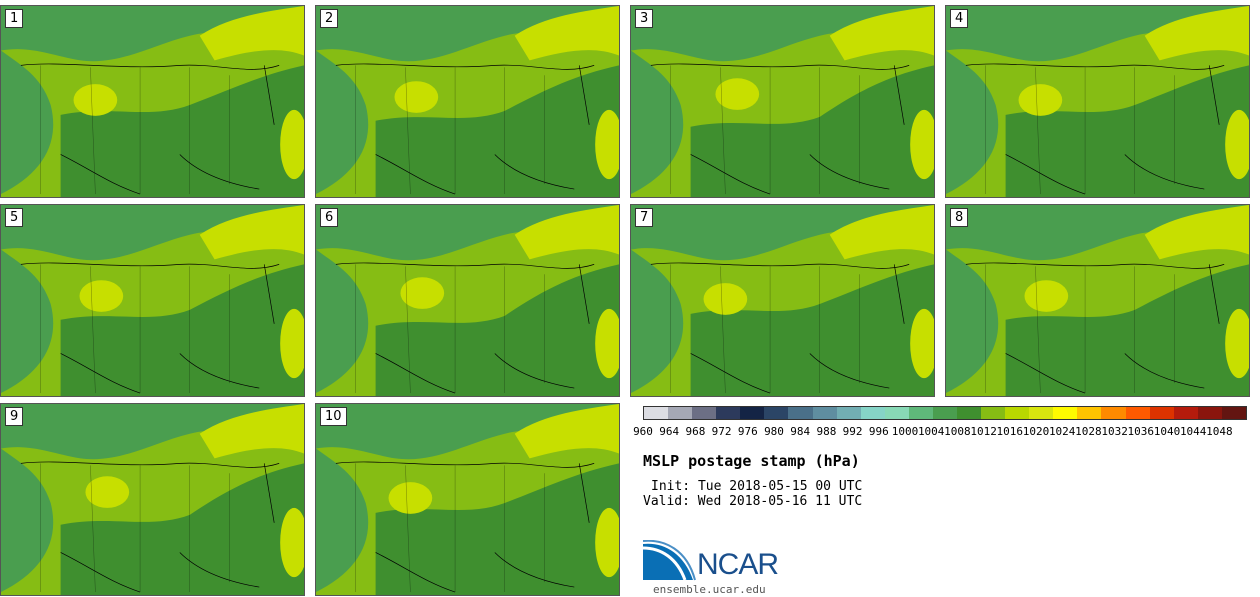 The image size is (1260, 597). What do you see at coordinates (695, 431) in the screenshot?
I see `colorbar-tick-label: 968` at bounding box center [695, 431].